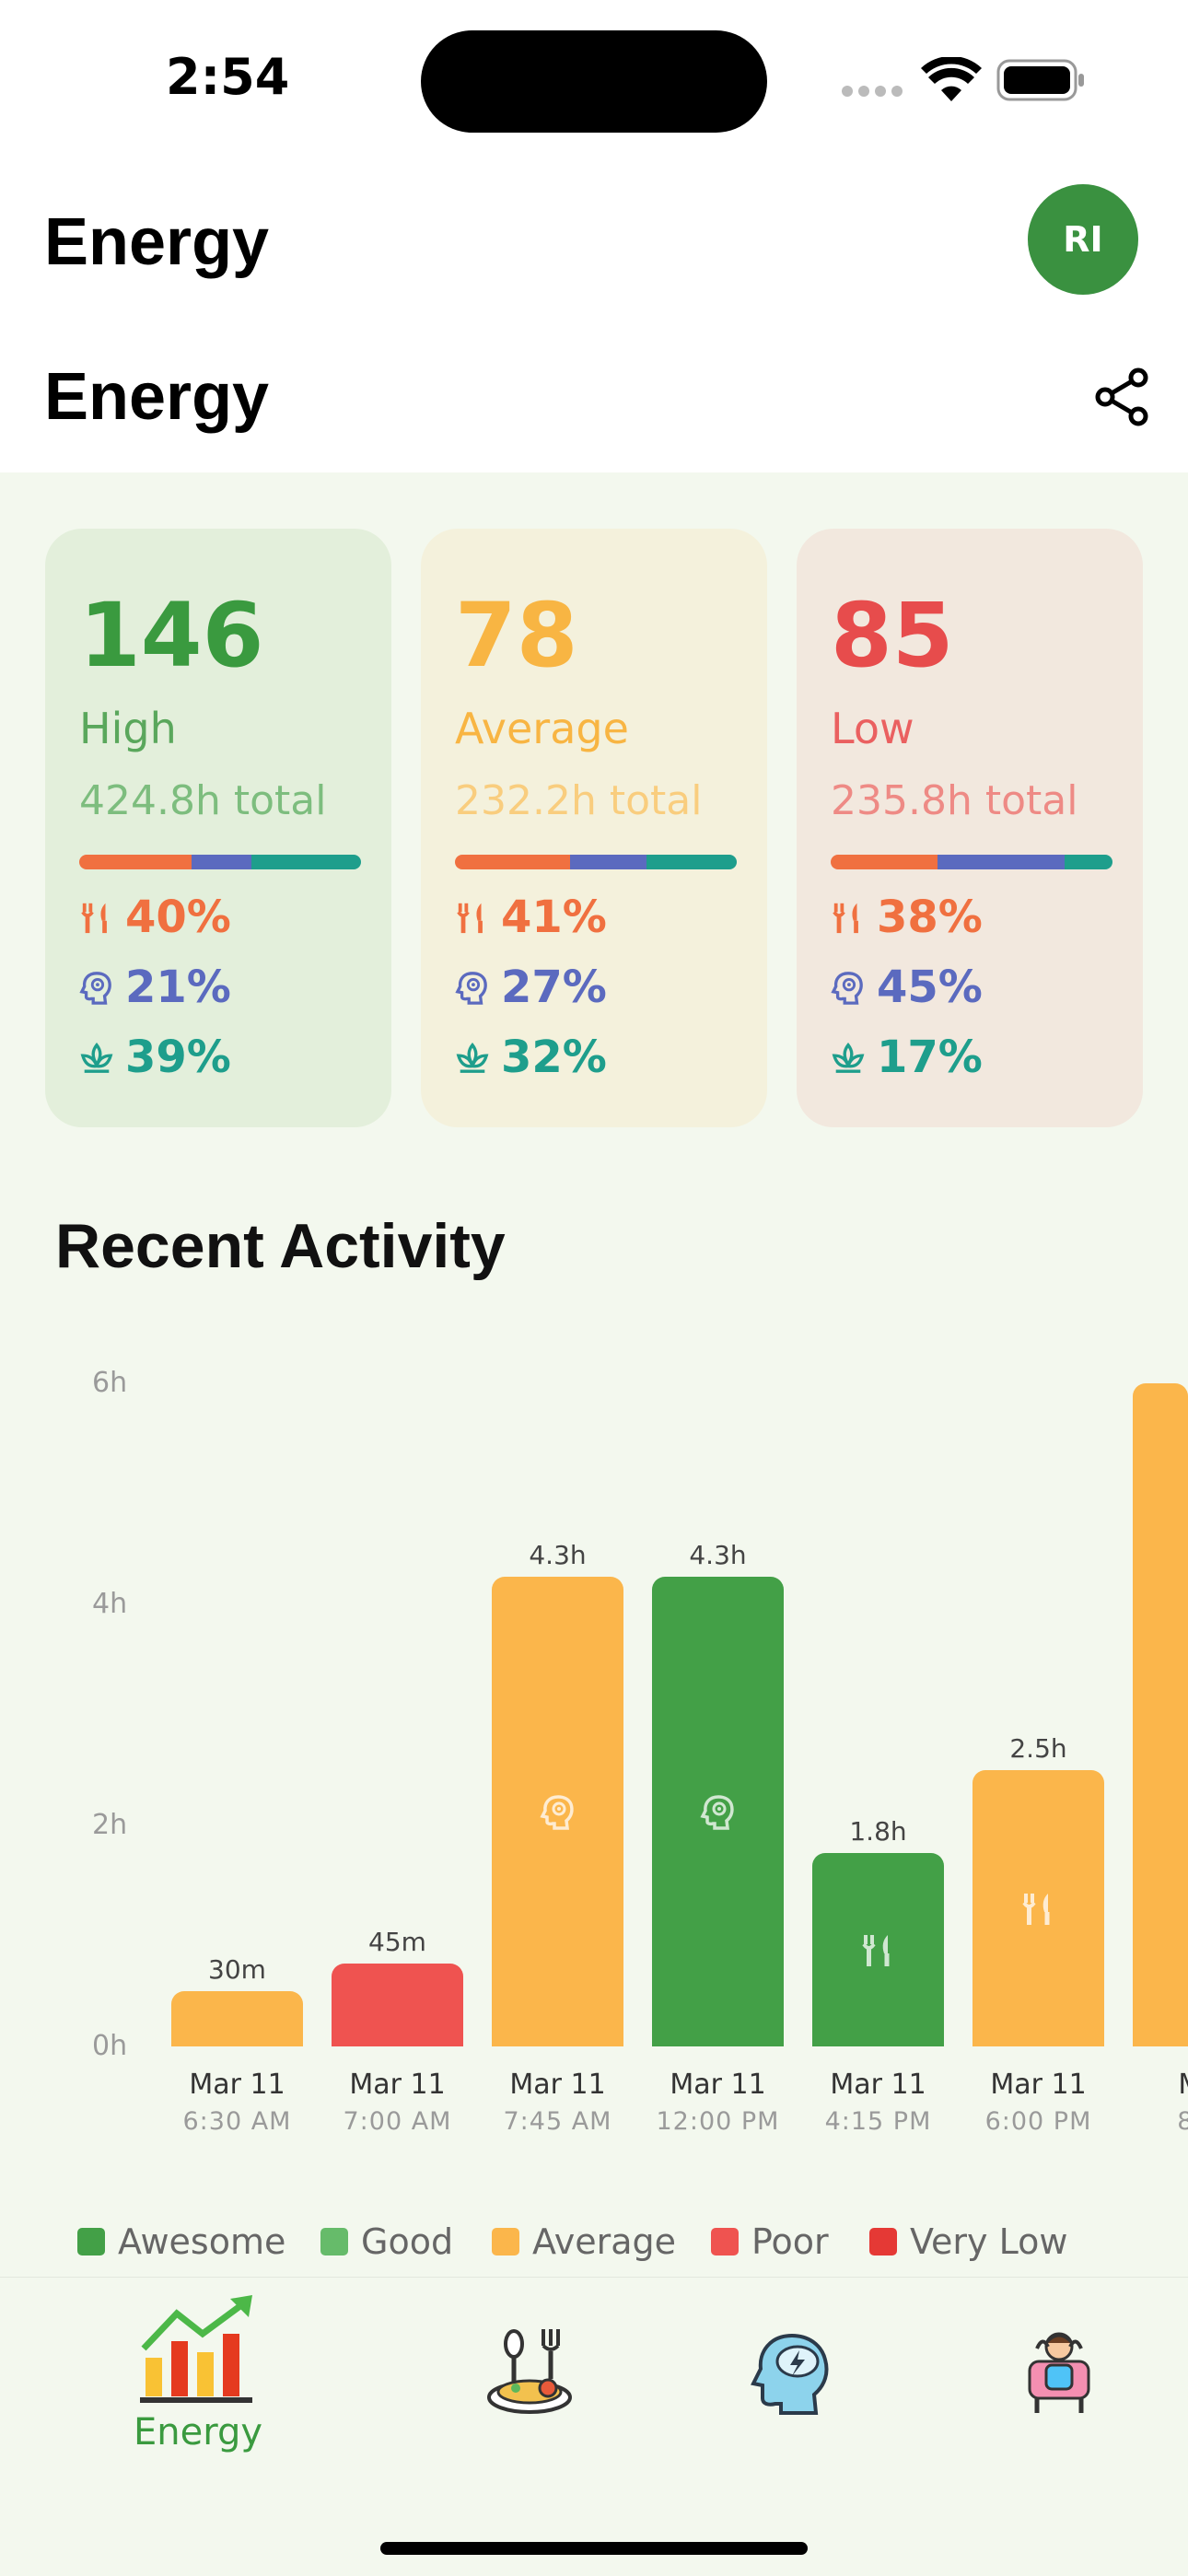 This screenshot has height=2576, width=1188. What do you see at coordinates (529, 2376) in the screenshot?
I see `tab-meal` at bounding box center [529, 2376].